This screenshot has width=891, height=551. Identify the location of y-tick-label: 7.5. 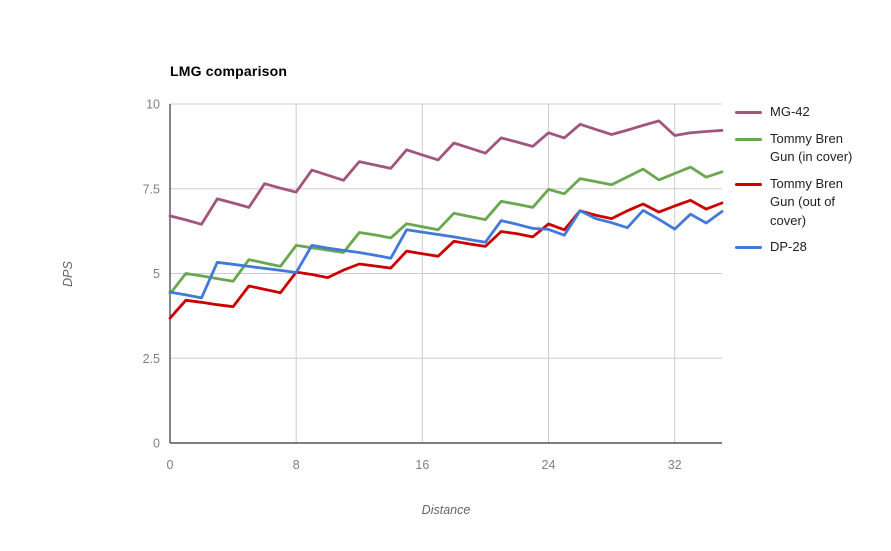
(151, 189).